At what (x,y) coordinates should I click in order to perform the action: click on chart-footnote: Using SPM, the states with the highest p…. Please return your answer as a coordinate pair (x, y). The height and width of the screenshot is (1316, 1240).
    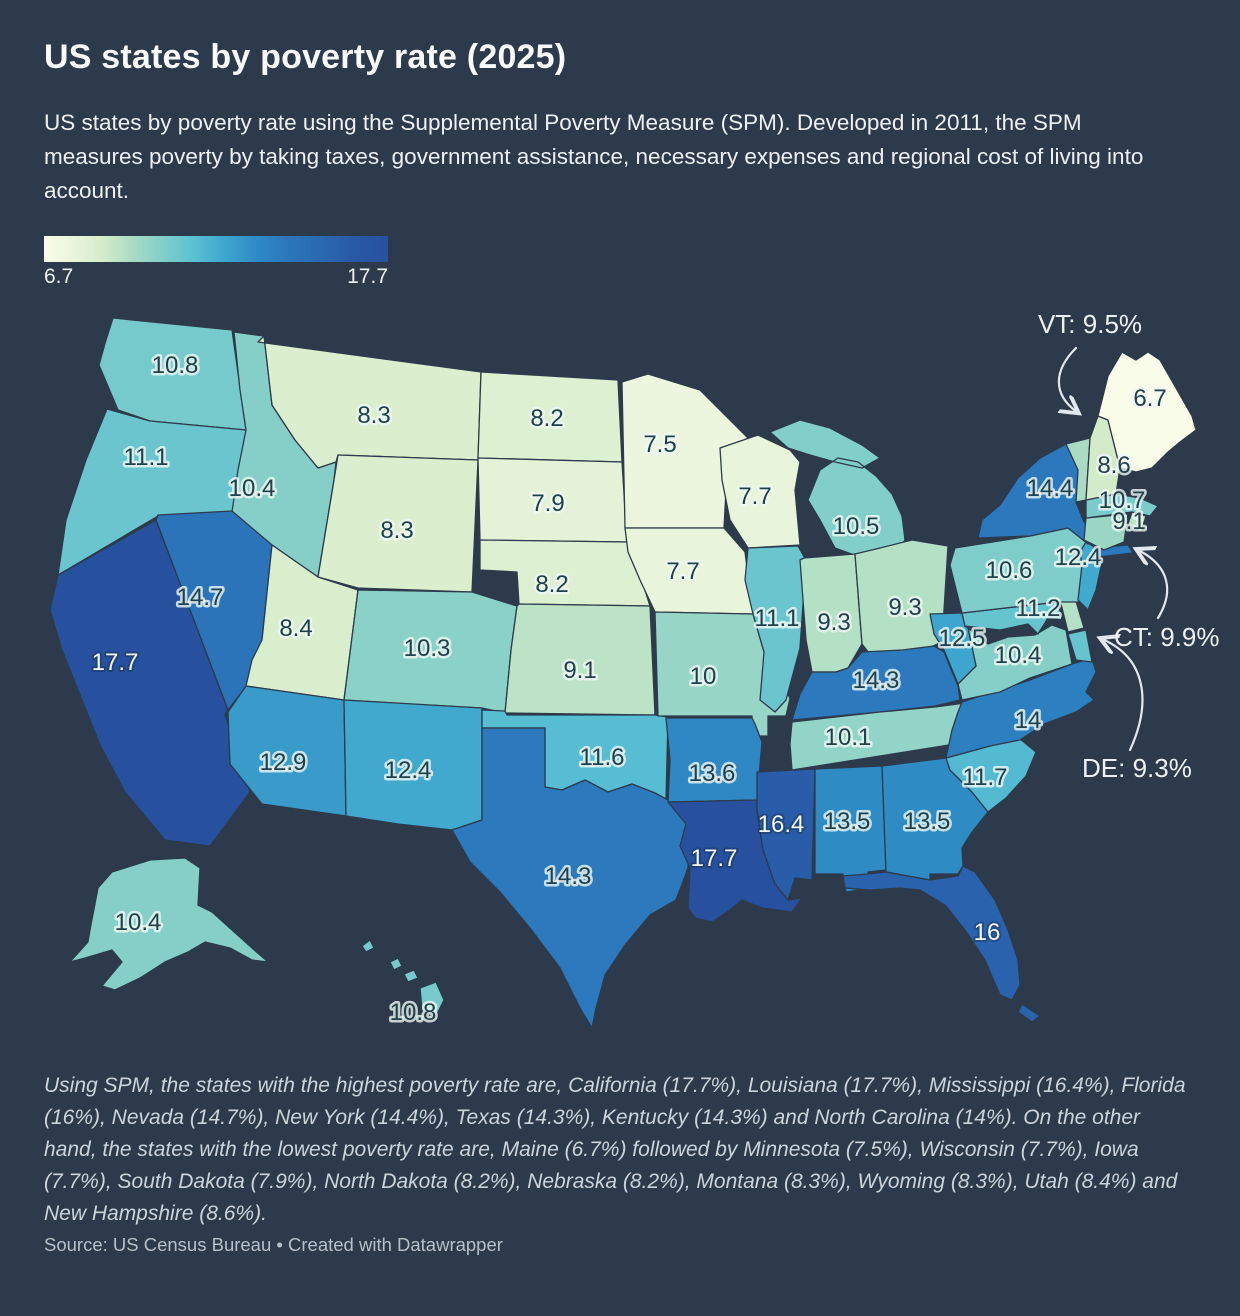
    Looking at the image, I should click on (615, 1149).